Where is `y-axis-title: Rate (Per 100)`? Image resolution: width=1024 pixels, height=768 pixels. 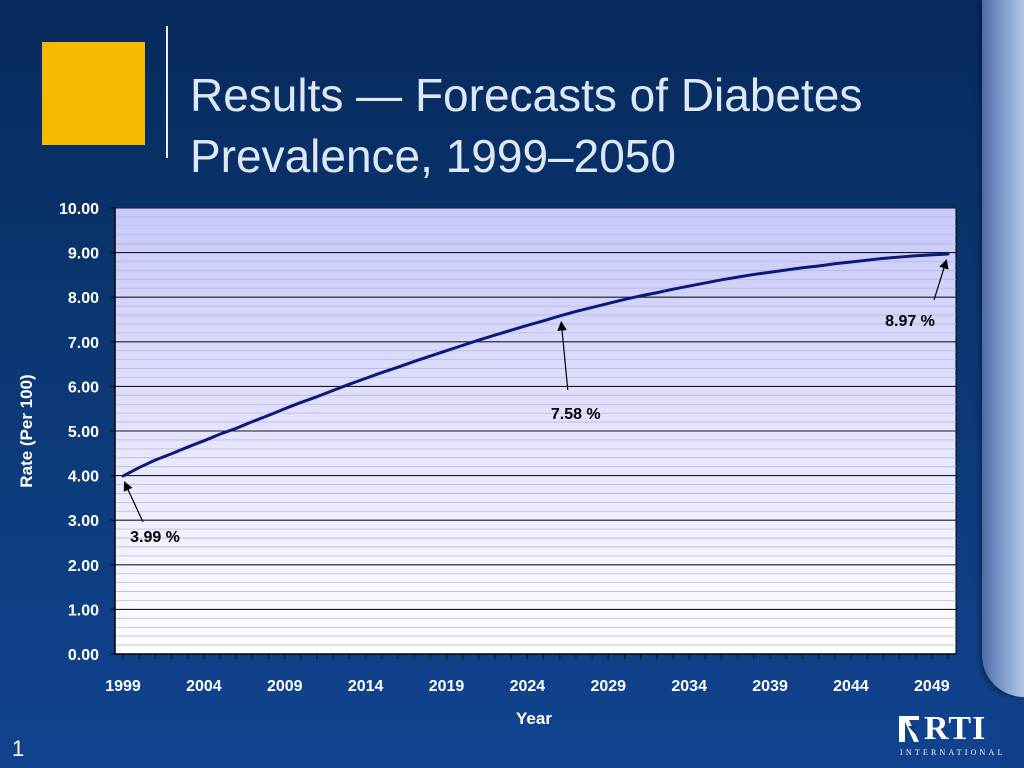
y-axis-title: Rate (Per 100) is located at coordinates (26, 430).